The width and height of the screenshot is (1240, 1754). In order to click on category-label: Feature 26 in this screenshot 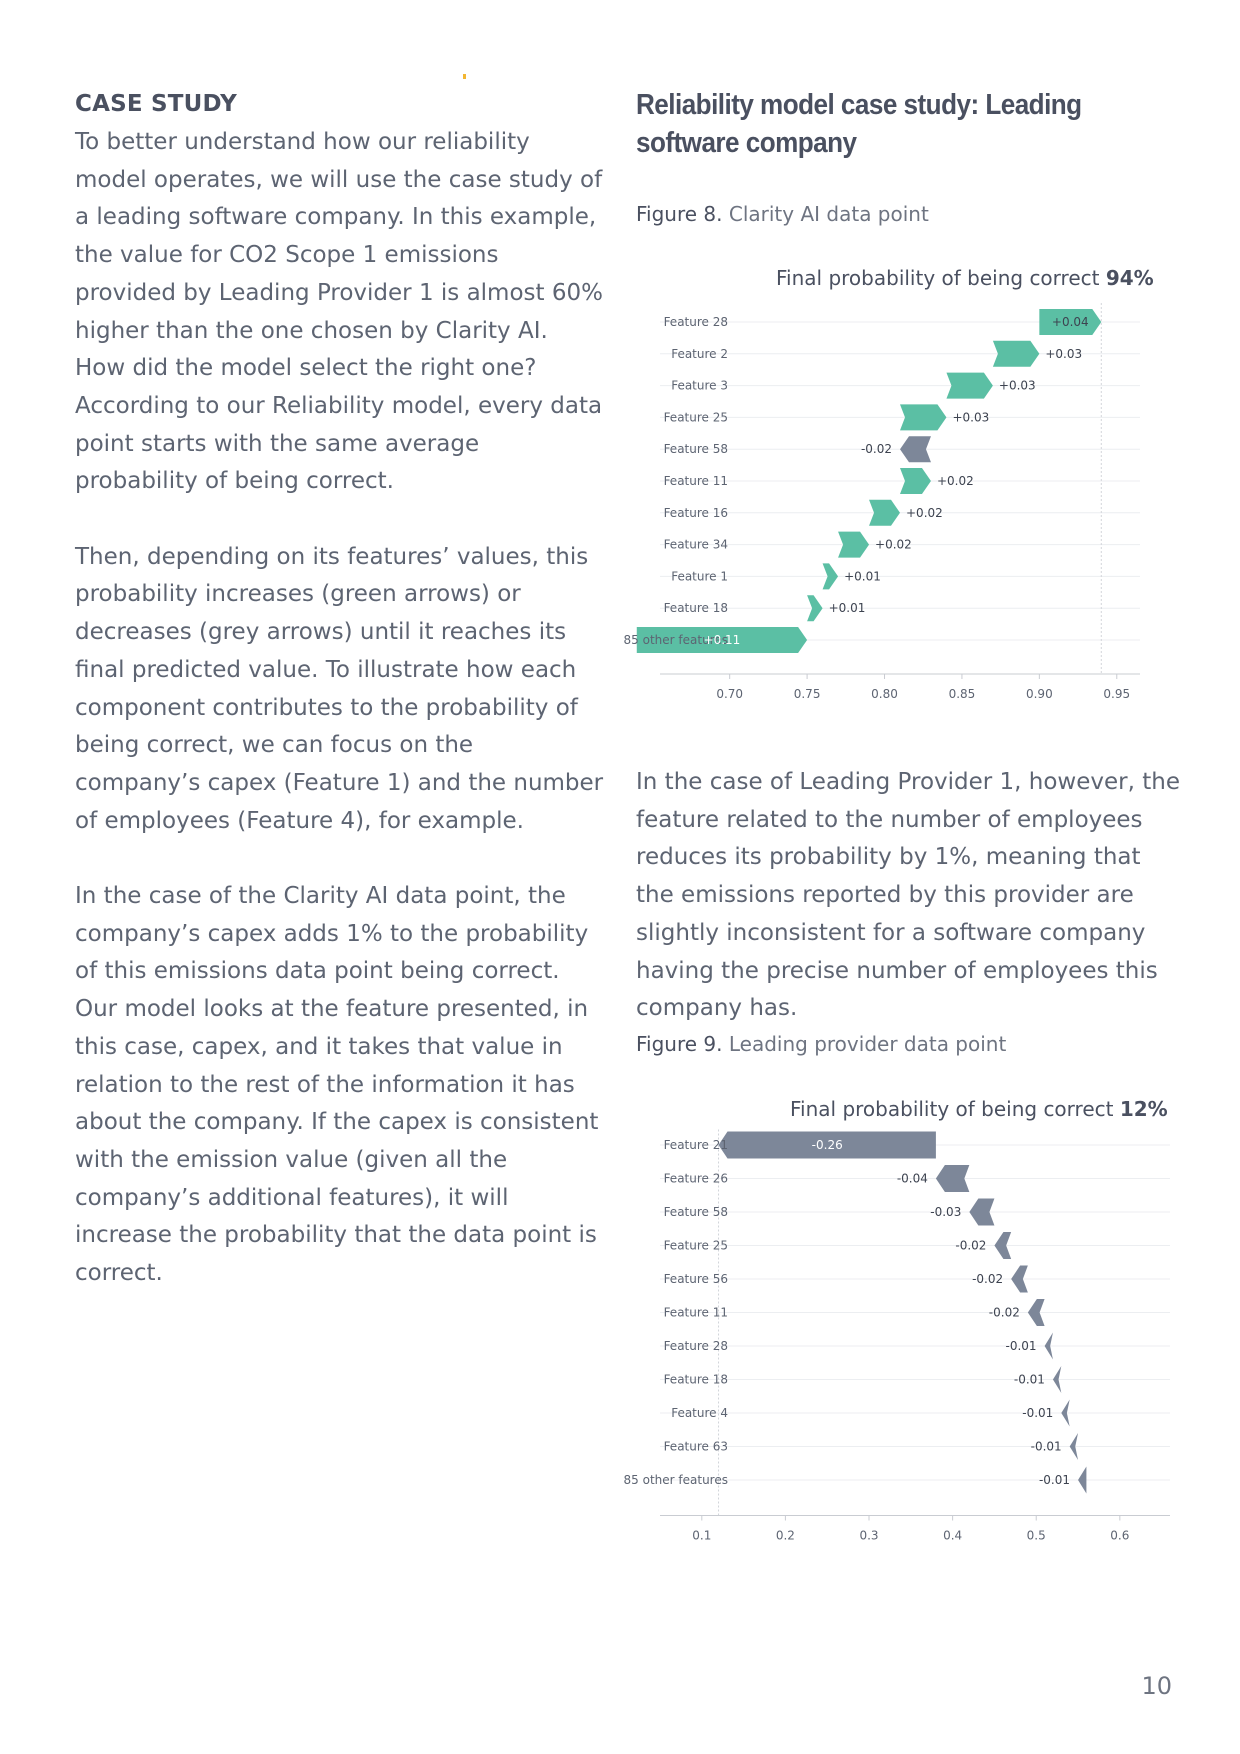, I will do `click(696, 1179)`.